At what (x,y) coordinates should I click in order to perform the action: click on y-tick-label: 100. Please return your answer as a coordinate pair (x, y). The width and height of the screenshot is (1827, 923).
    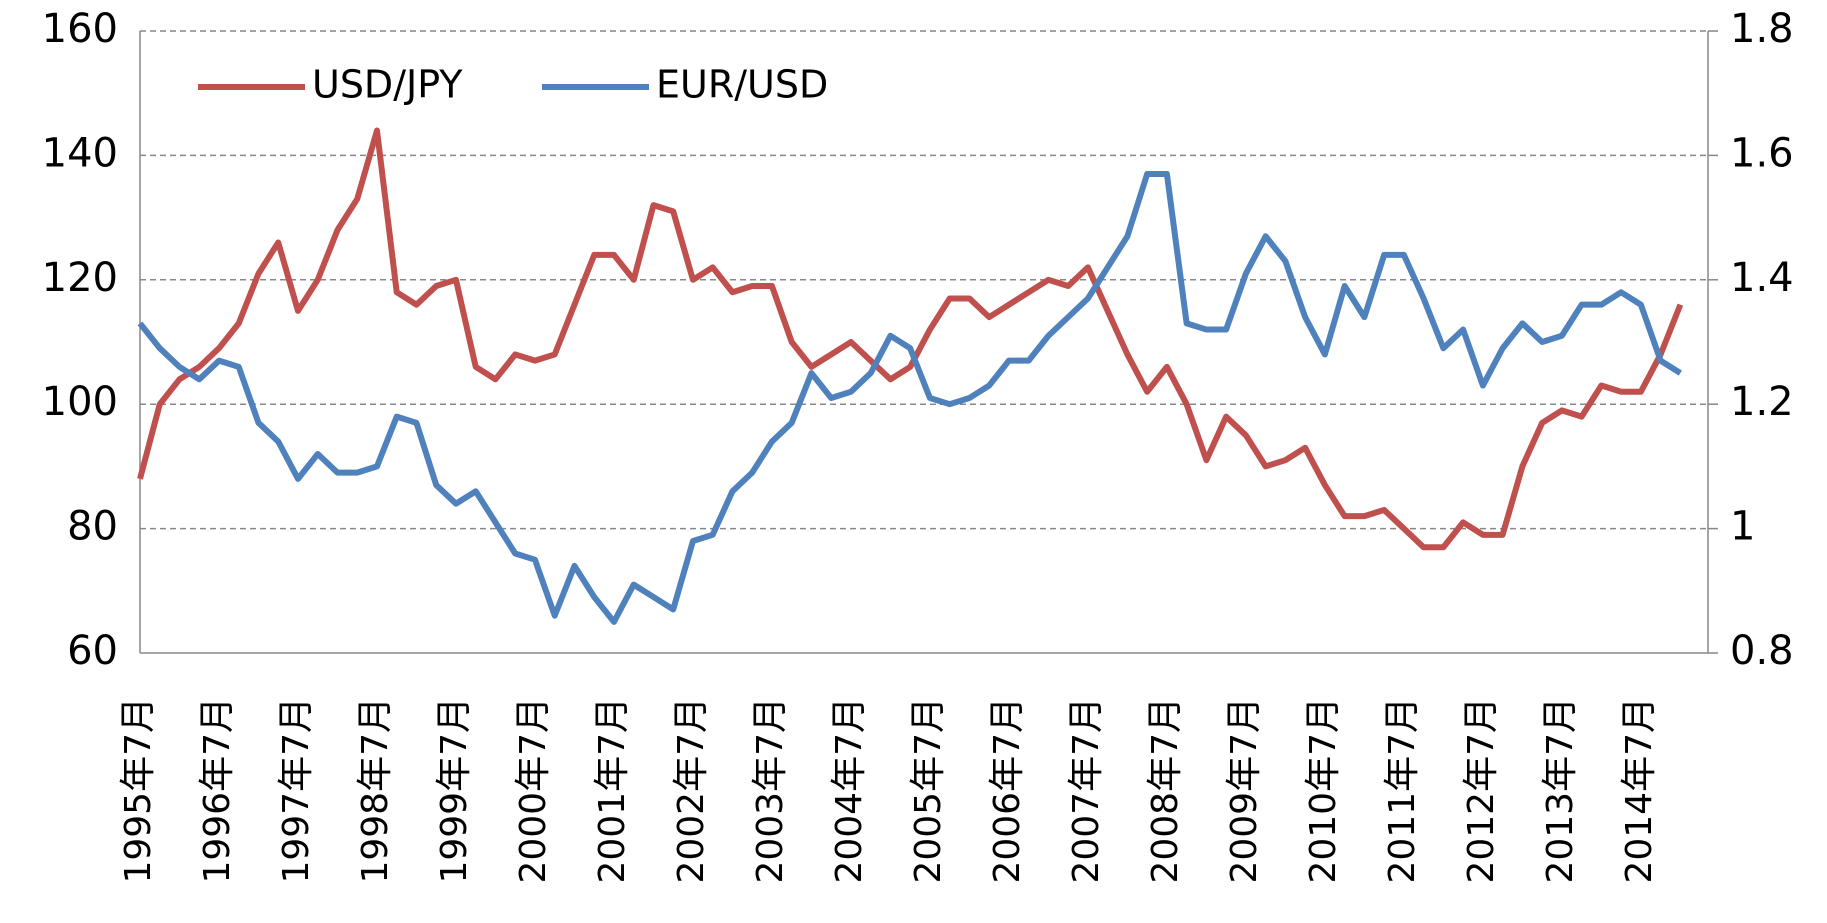
    Looking at the image, I should click on (80, 402).